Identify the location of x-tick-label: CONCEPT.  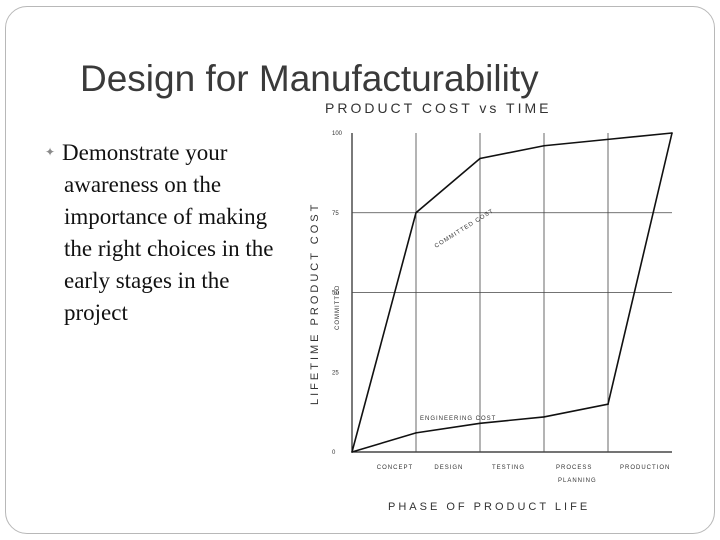
(395, 468).